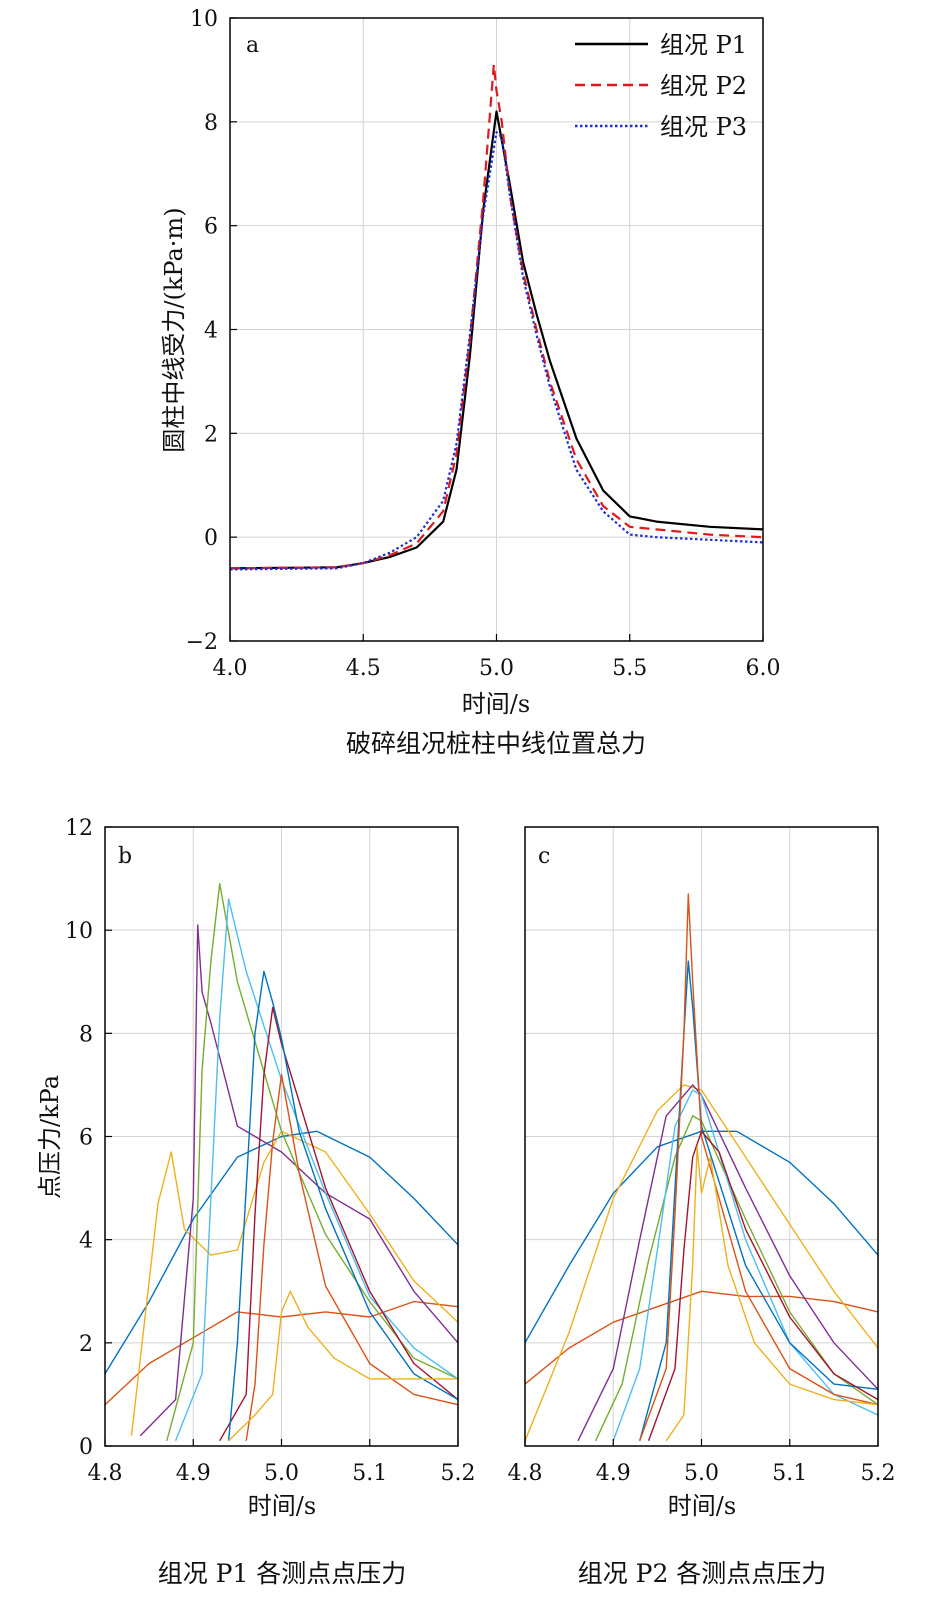 This screenshot has width=945, height=1598. Describe the element at coordinates (50, 1137) in the screenshot. I see `panel-b-ylabel: 点压力/kPa` at that location.